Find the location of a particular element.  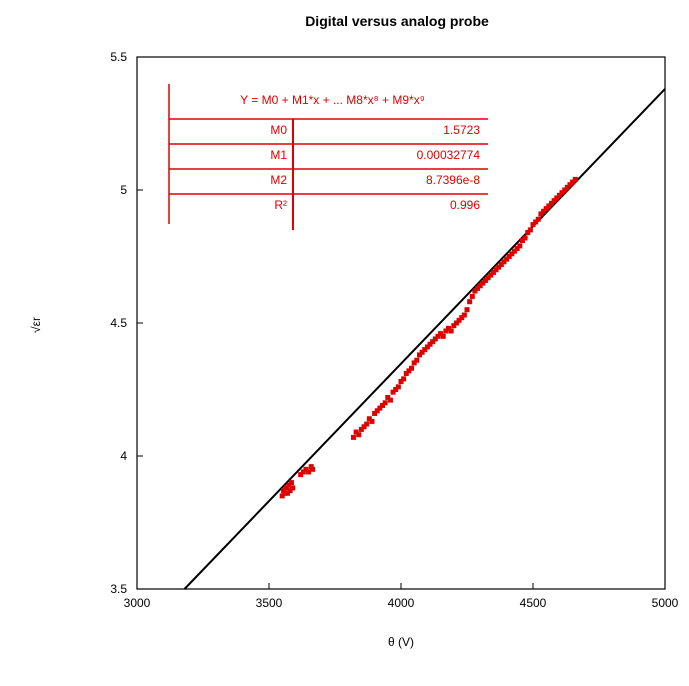

x-axis-ticks: 3000 3500 4000 4500 5000 is located at coordinates (401, 596).